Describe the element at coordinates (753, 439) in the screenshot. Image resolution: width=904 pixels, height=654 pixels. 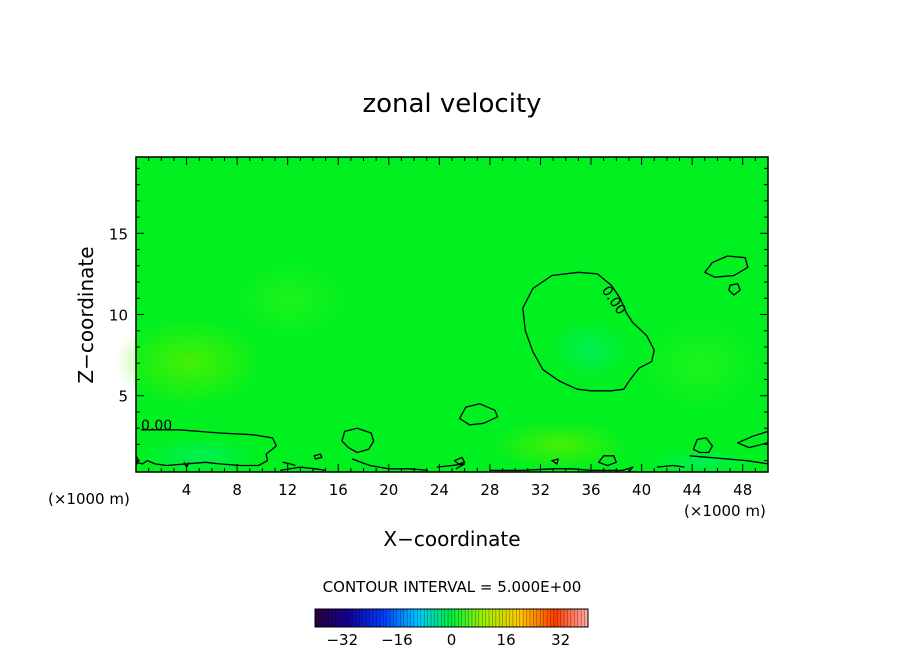
I see `contour-right-edge` at that location.